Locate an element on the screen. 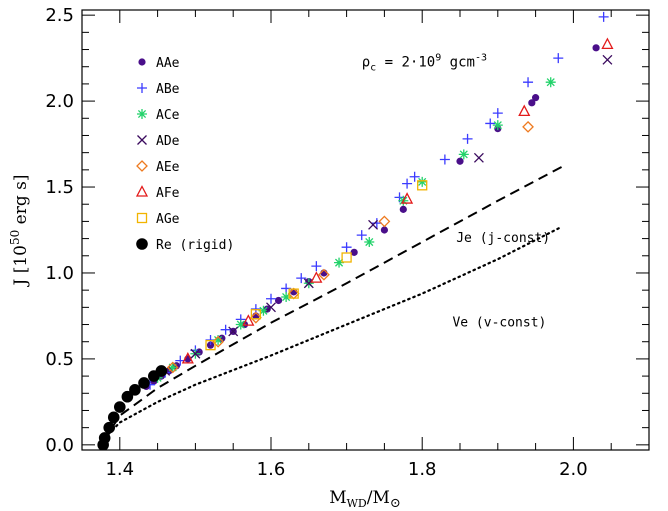 The height and width of the screenshot is (511, 668). x-tick-label: 2.0 is located at coordinates (573, 469).